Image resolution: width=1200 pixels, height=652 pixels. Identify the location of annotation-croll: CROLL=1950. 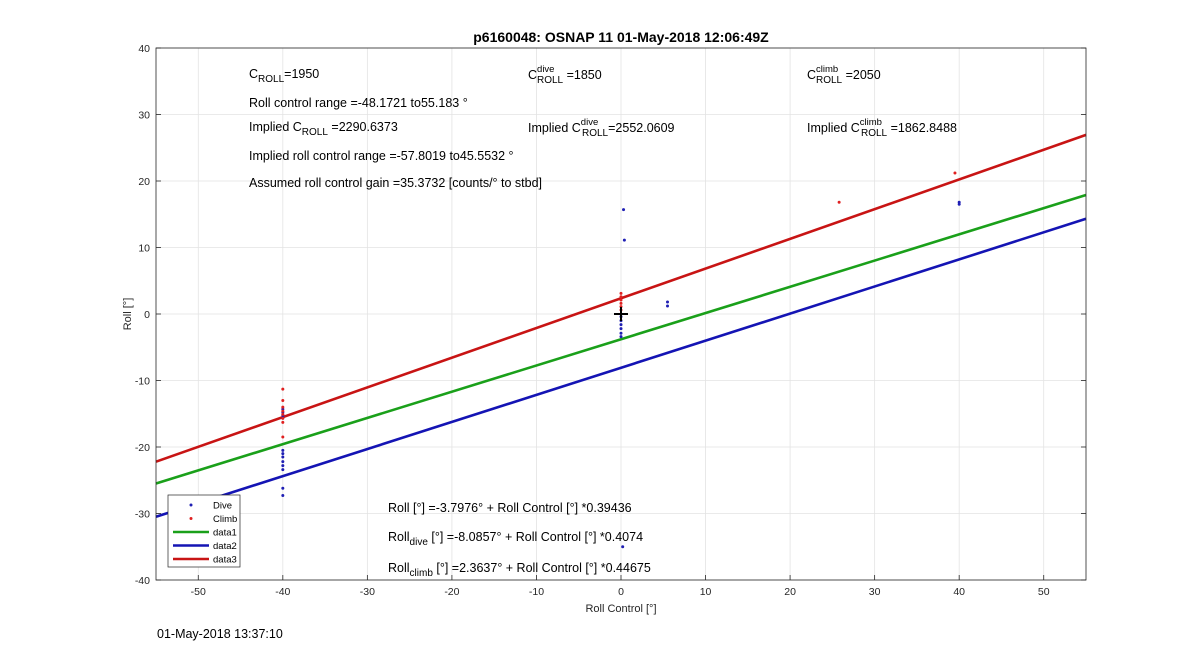
(284, 76).